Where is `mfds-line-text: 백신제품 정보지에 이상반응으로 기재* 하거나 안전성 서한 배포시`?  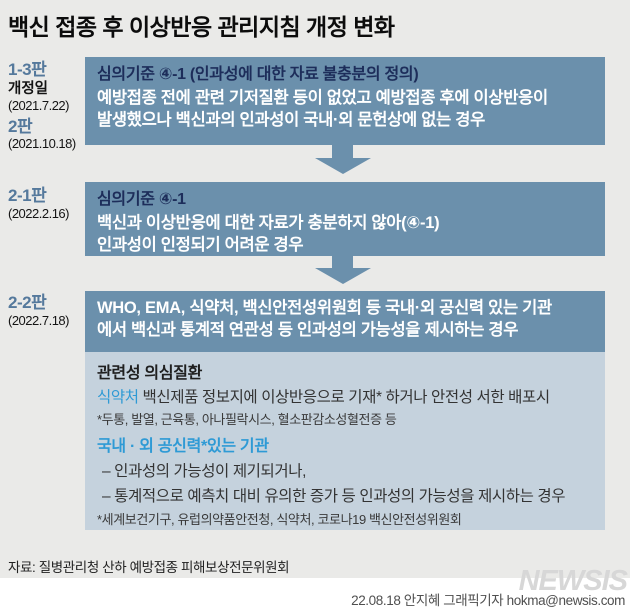 mfds-line-text: 백신제품 정보지에 이상반응으로 기재* 하거나 안전성 서한 배포시 is located at coordinates (344, 397).